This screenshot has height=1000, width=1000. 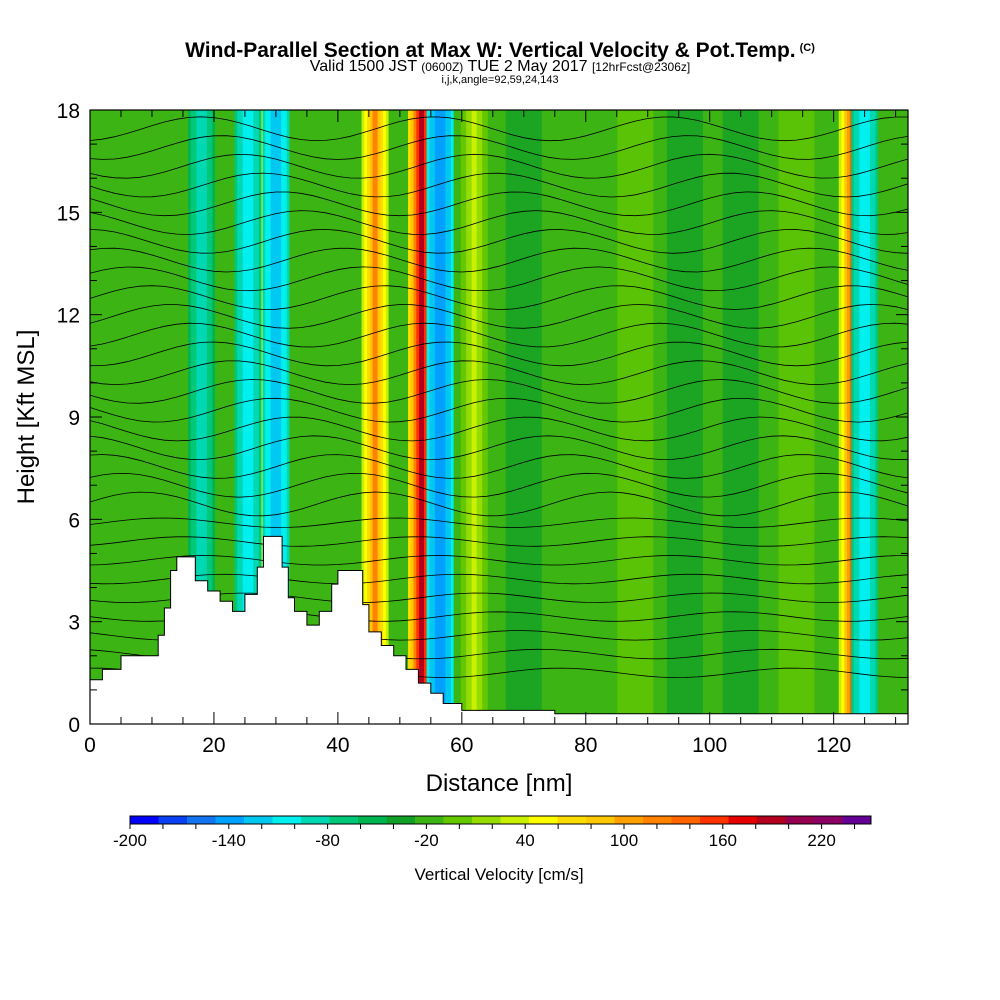 I want to click on valid-date: TUE 2 May 2017, so click(x=527, y=66).